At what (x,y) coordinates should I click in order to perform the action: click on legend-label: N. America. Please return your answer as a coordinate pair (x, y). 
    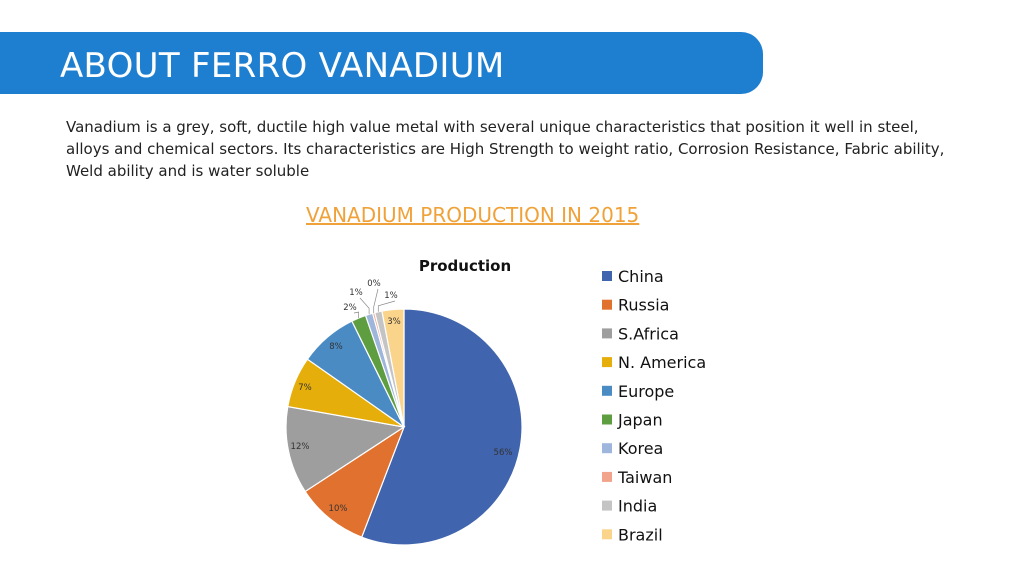
    Looking at the image, I should click on (662, 362).